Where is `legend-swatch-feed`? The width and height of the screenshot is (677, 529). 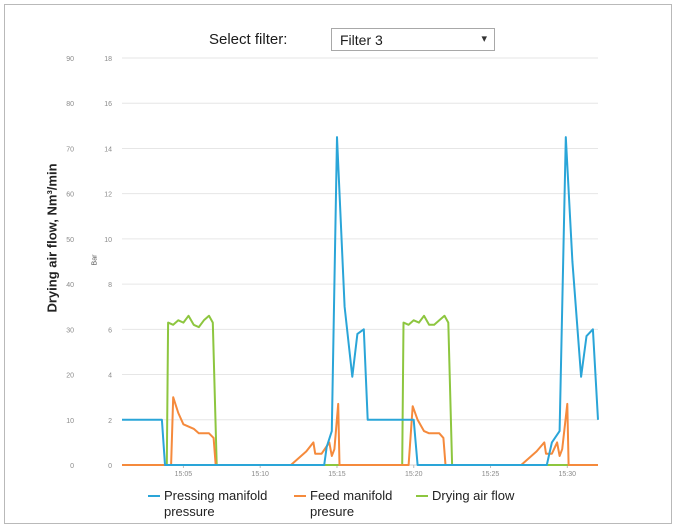 legend-swatch-feed is located at coordinates (300, 496).